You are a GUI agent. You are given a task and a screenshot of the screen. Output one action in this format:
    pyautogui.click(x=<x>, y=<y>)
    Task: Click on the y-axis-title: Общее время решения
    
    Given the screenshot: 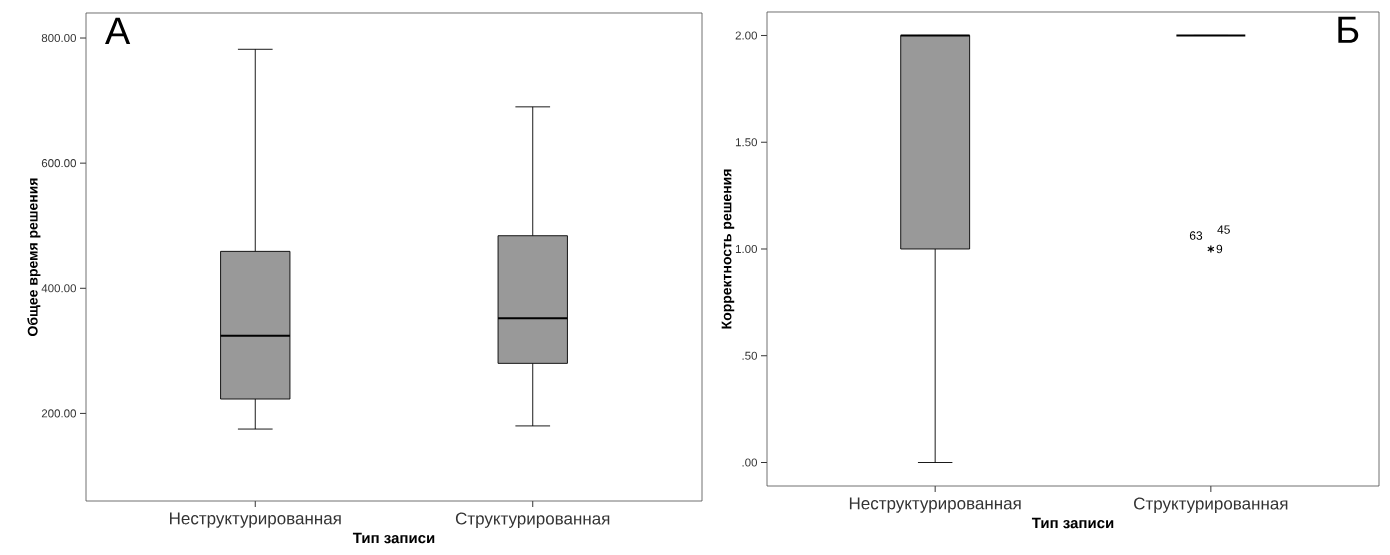 What is the action you would take?
    pyautogui.click(x=34, y=257)
    